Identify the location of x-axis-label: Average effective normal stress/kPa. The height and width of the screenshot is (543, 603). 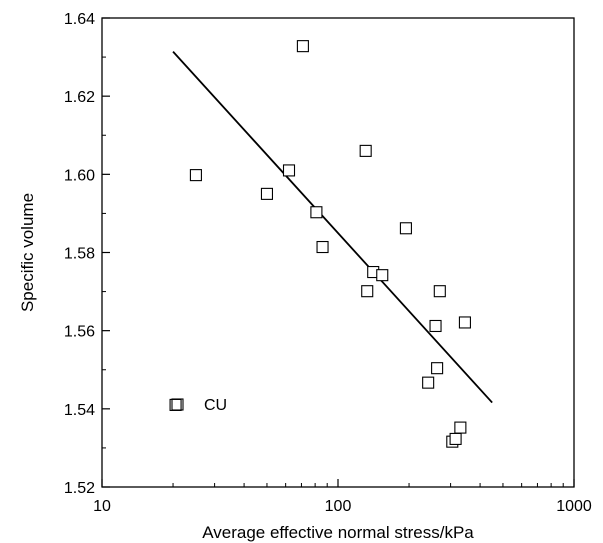
(338, 532).